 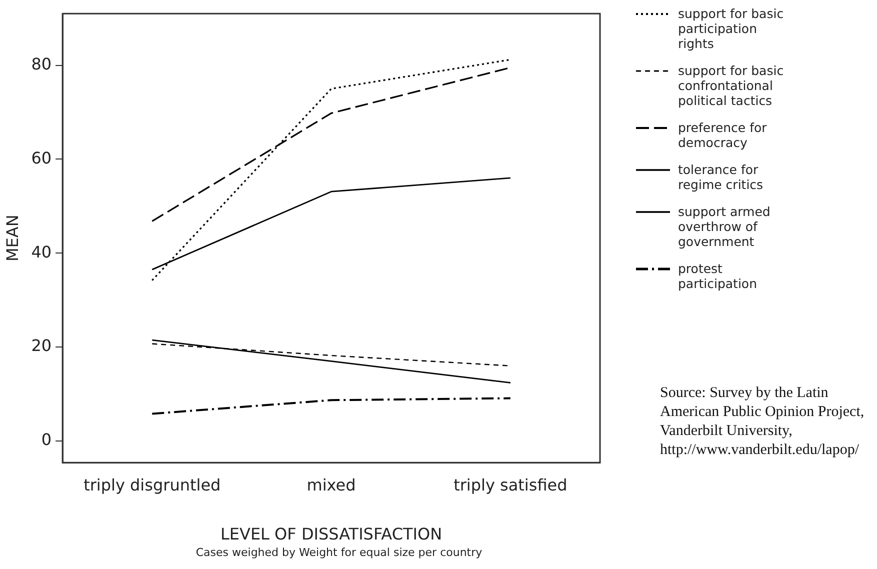 I want to click on legend-label: support for basic participation rights, so click(x=731, y=28).